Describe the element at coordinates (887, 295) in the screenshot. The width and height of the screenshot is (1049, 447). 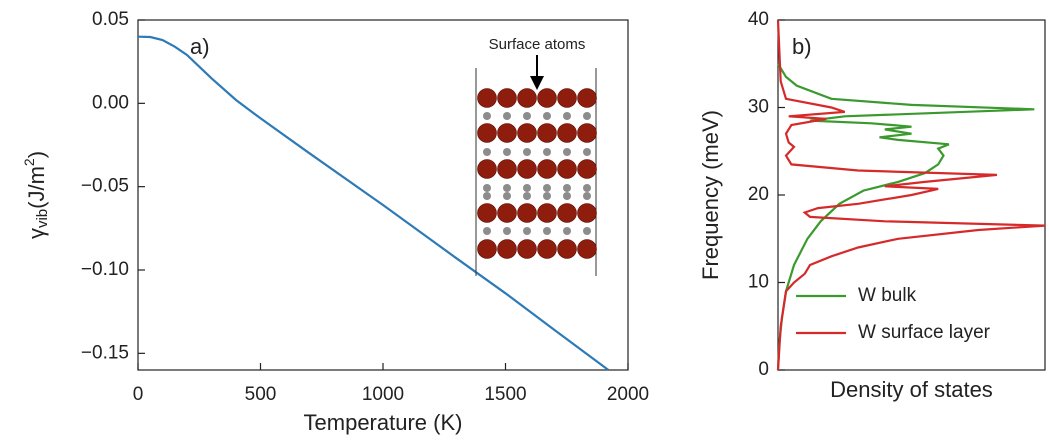
I see `legend-label: W bulk` at that location.